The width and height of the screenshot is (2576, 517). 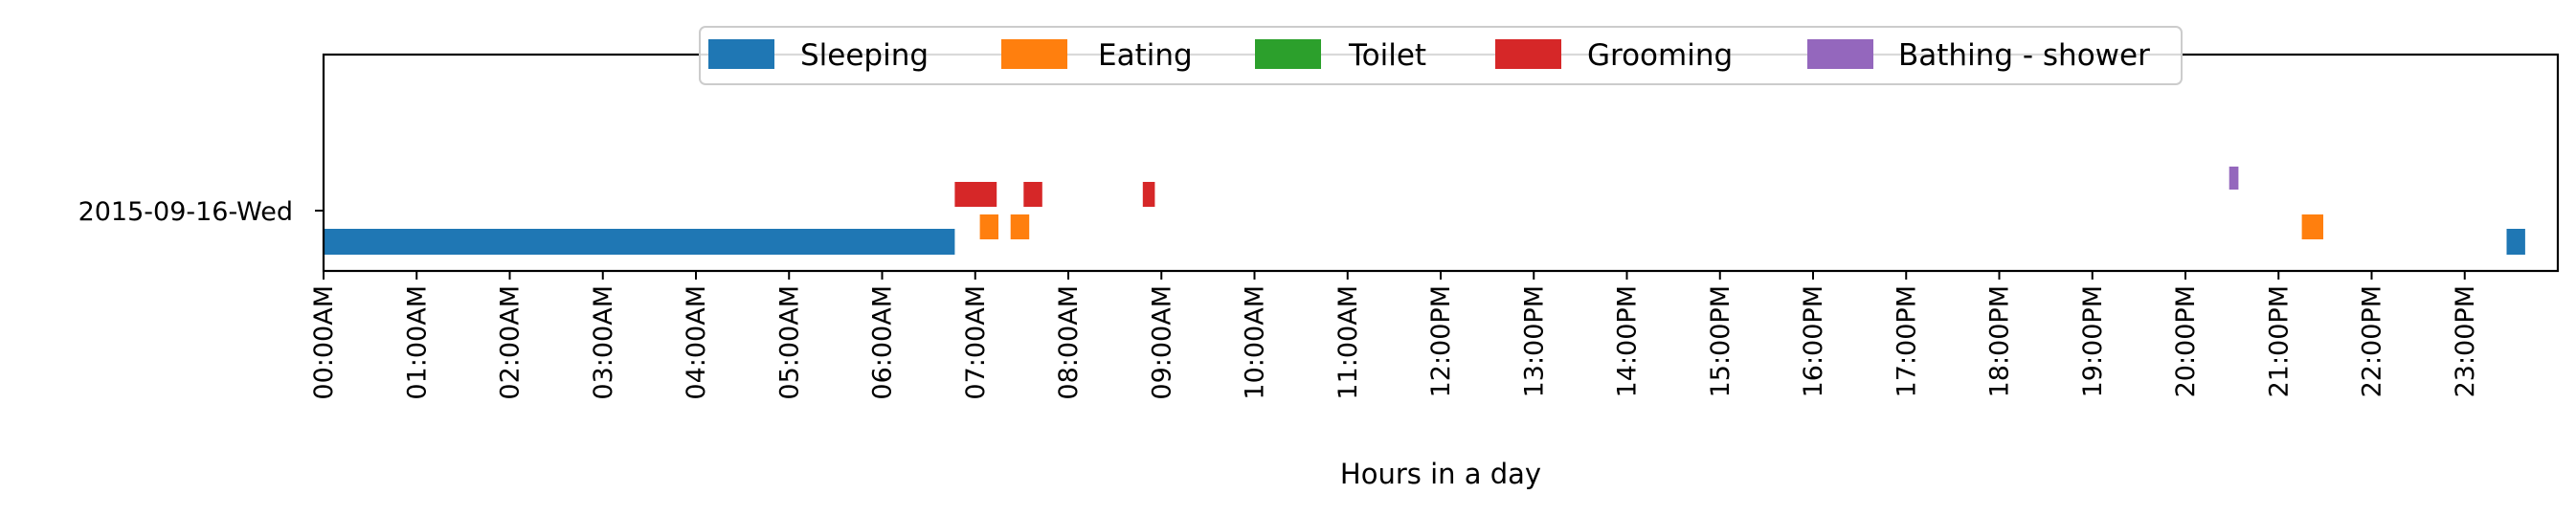 What do you see at coordinates (1034, 54) in the screenshot?
I see `legend-swatch-eating` at bounding box center [1034, 54].